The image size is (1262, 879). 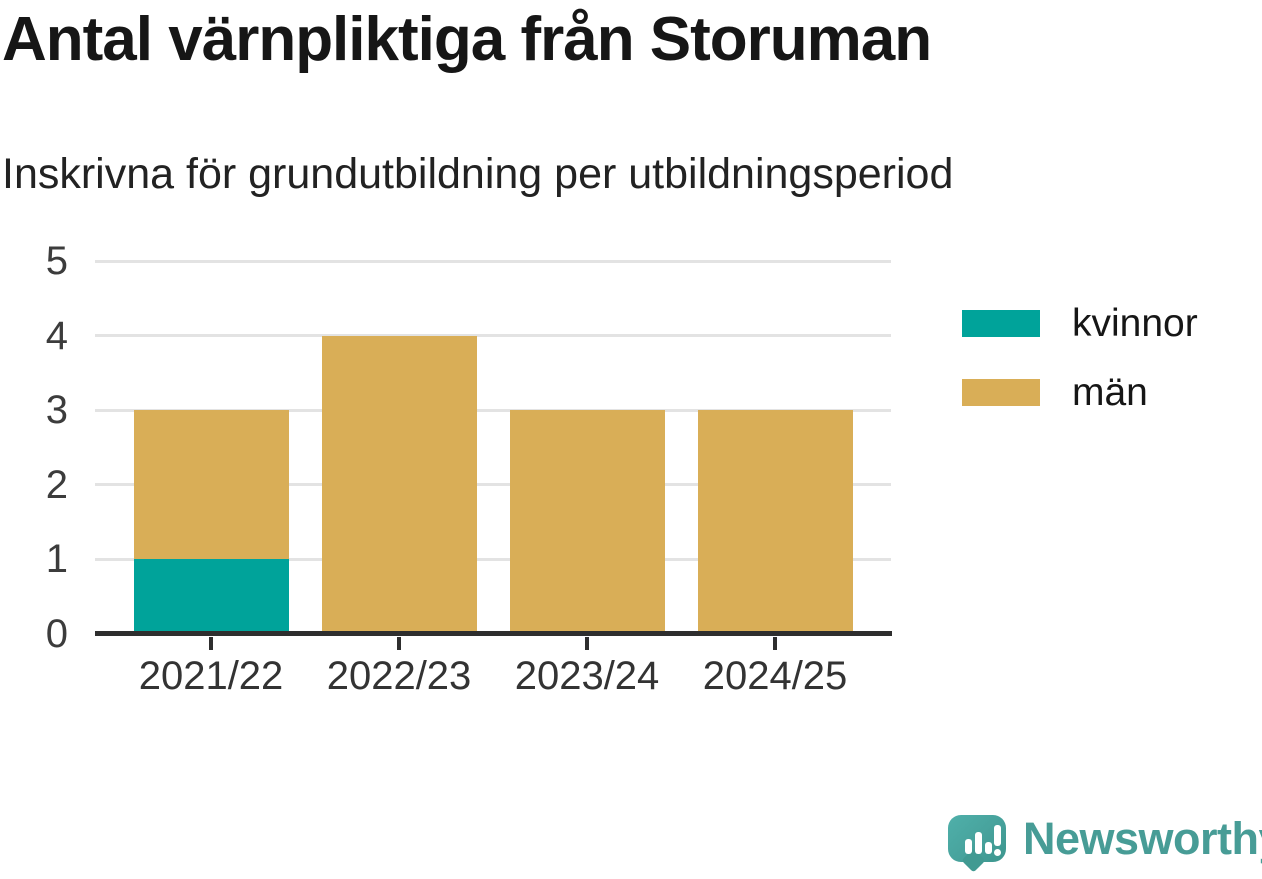 What do you see at coordinates (775, 676) in the screenshot?
I see `x-tick-label-2024-25: 2024/25` at bounding box center [775, 676].